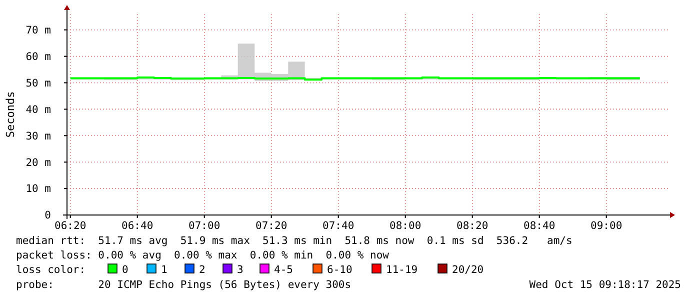  What do you see at coordinates (47, 216) in the screenshot?
I see `y-tick-label: 0` at bounding box center [47, 216].